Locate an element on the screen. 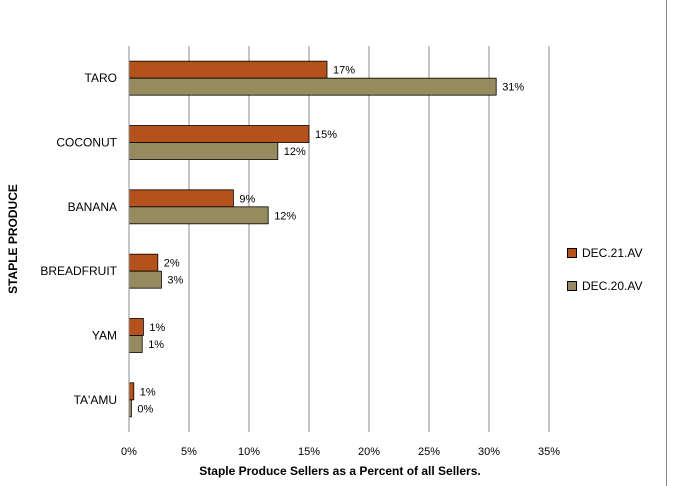 This screenshot has width=673, height=486. data-label-dec-20-av-coconut: 12% is located at coordinates (295, 152).